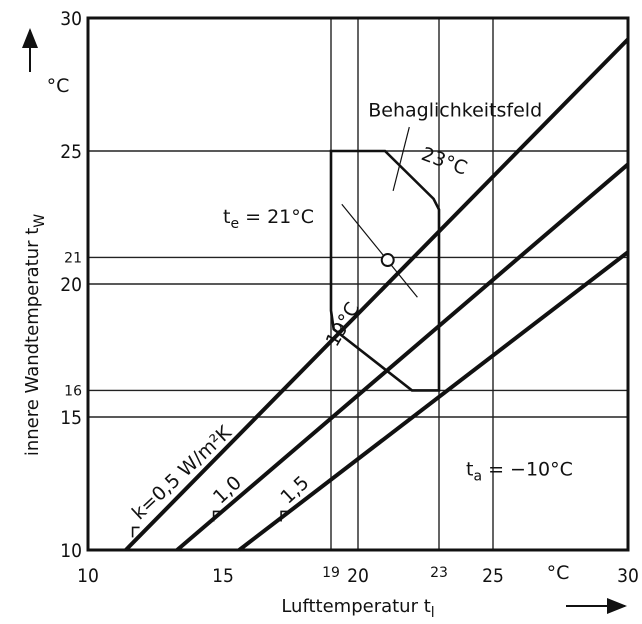 This screenshot has width=642, height=624. What do you see at coordinates (628, 576) in the screenshot?
I see `x-tick-label: 30` at bounding box center [628, 576].